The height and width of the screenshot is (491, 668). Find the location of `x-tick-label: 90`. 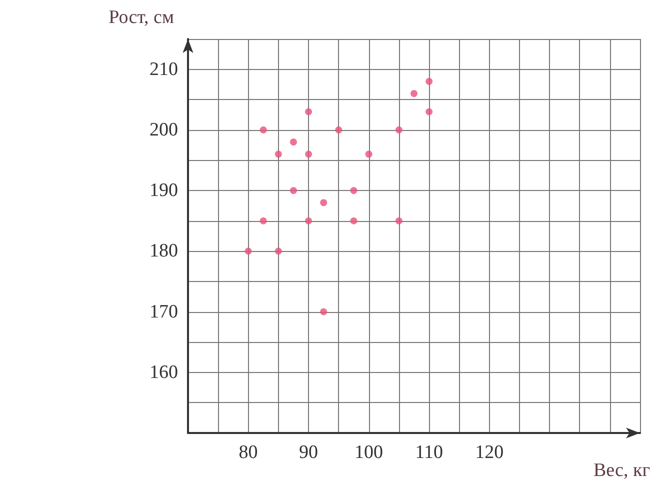

x-tick-label: 90 is located at coordinates (308, 452).